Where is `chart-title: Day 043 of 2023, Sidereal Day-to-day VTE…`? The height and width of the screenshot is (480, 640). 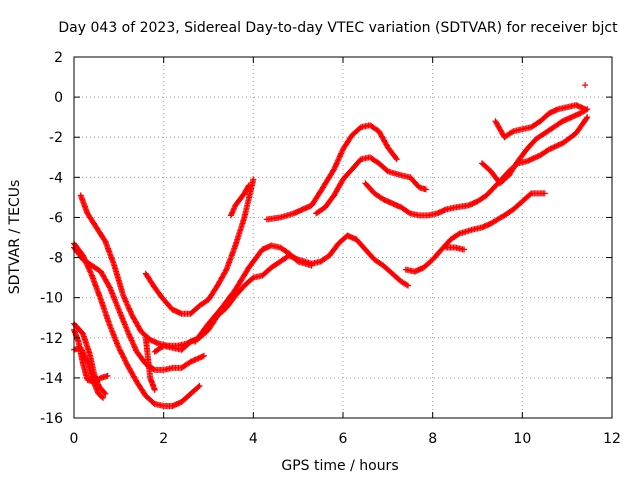
chart-title: Day 043 of 2023, Sidereal Day-to-day VTE… is located at coordinates (338, 28).